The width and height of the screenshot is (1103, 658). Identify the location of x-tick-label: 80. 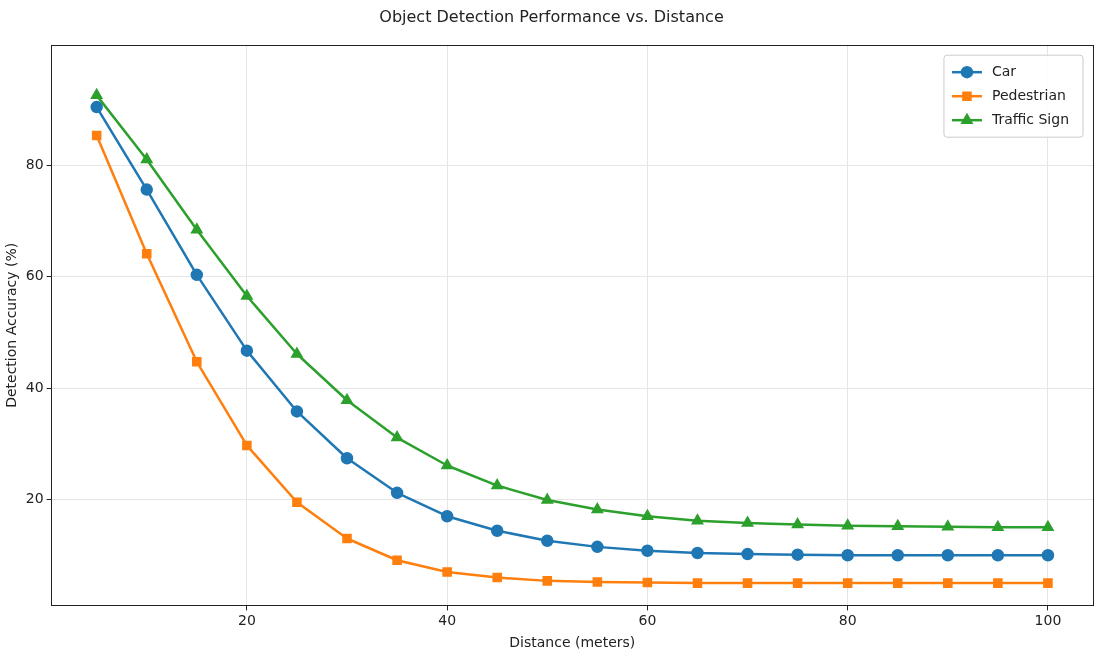
(847, 620).